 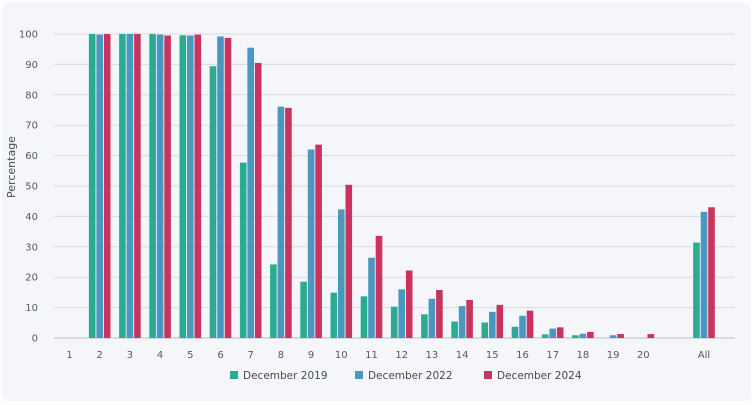 What do you see at coordinates (31, 65) in the screenshot?
I see `y-tick-label: 90` at bounding box center [31, 65].